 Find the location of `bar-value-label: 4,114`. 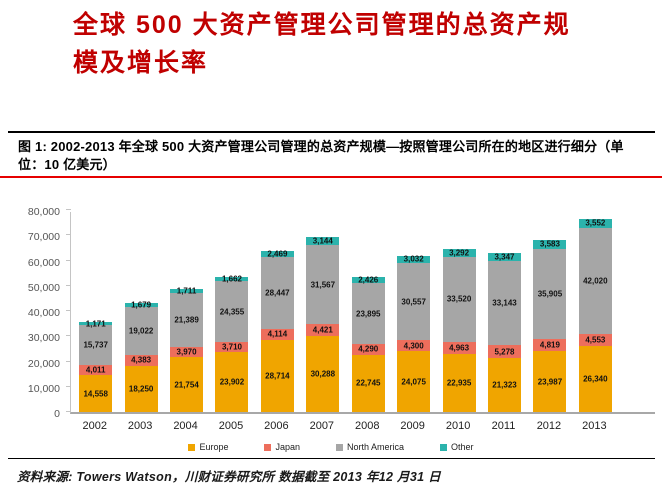

bar-value-label: 4,114 is located at coordinates (277, 334).